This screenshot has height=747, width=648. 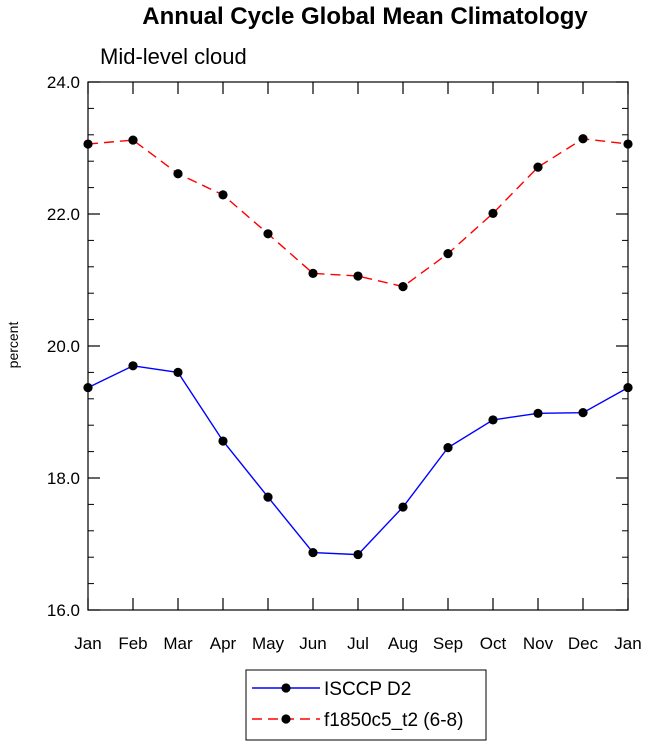 I want to click on y-tick-label: 16.0, so click(x=63, y=610).